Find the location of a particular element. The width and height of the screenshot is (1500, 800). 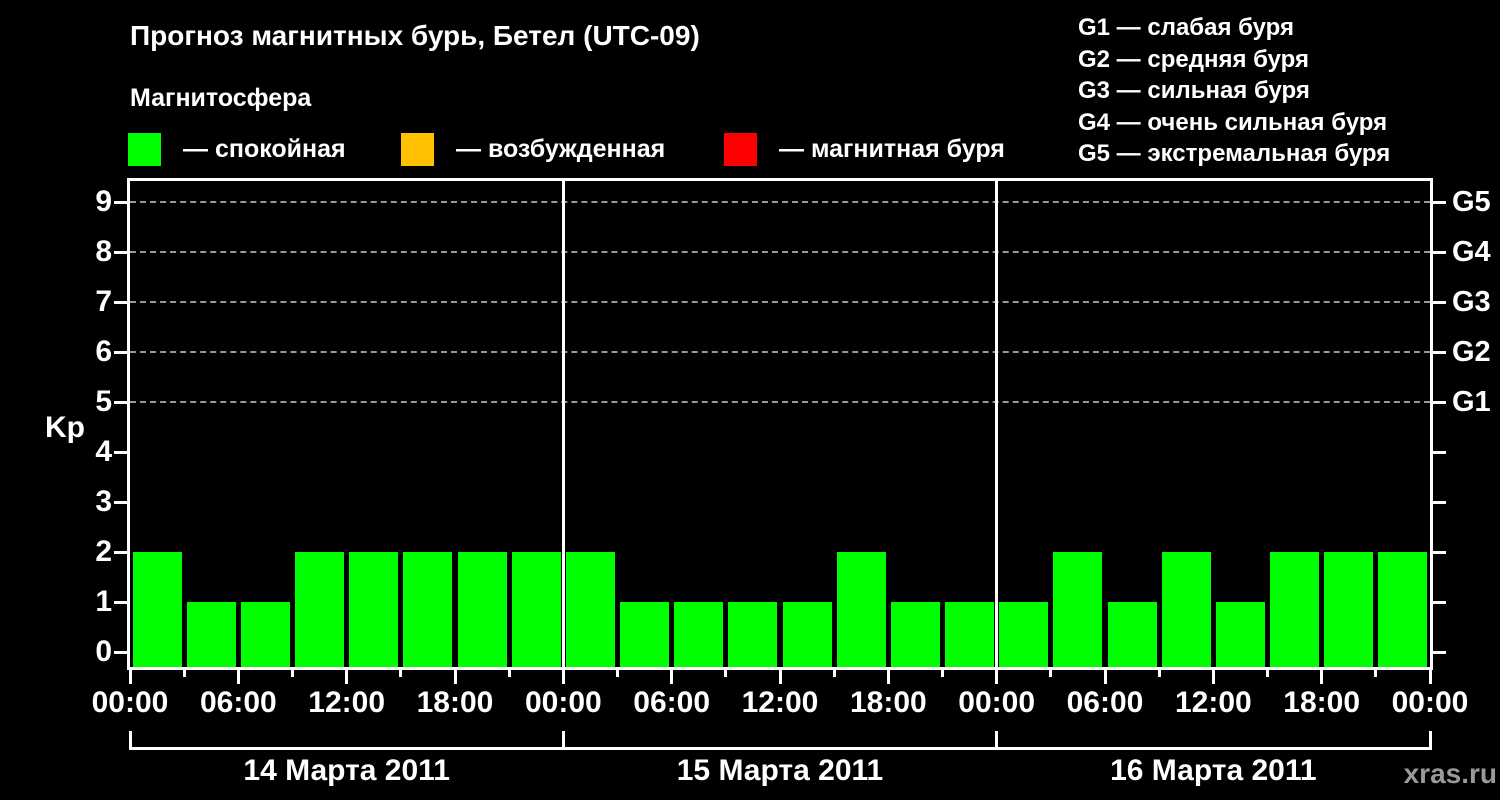

y-tick-label: 0 is located at coordinates (103, 651).